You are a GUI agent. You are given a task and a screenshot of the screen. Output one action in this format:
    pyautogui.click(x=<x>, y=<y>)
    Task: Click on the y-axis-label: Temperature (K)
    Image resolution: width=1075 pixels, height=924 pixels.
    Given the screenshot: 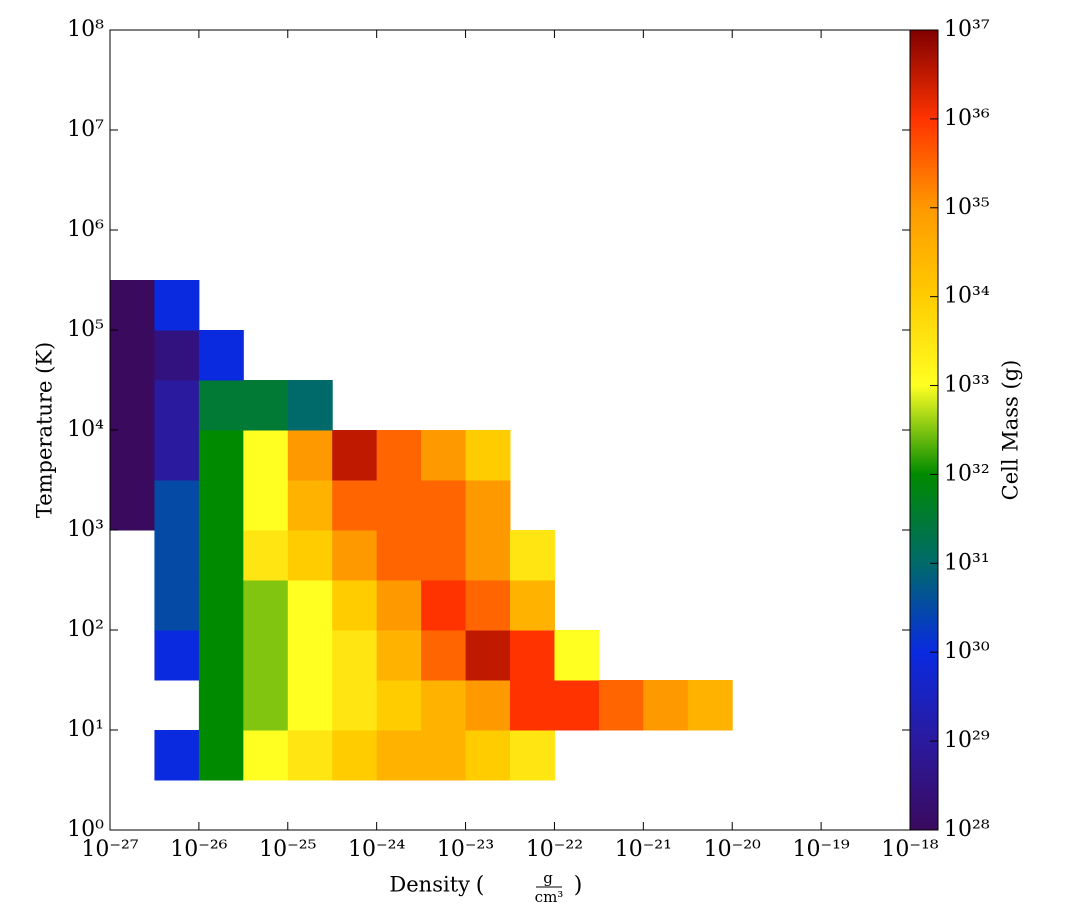 What is the action you would take?
    pyautogui.click(x=45, y=430)
    